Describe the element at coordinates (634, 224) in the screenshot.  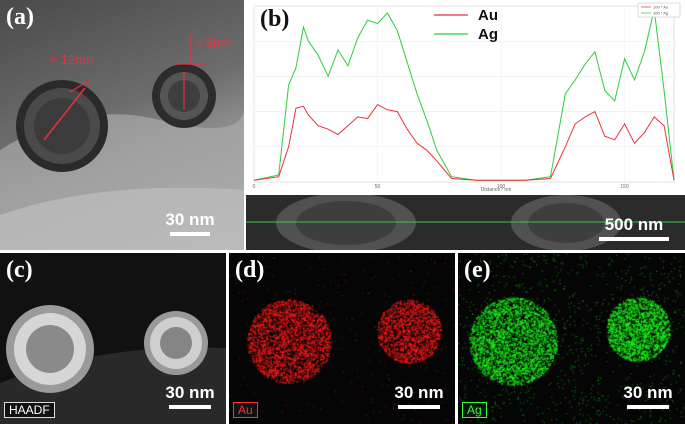
I see `scale-bar-b-label: 500 nm` at that location.